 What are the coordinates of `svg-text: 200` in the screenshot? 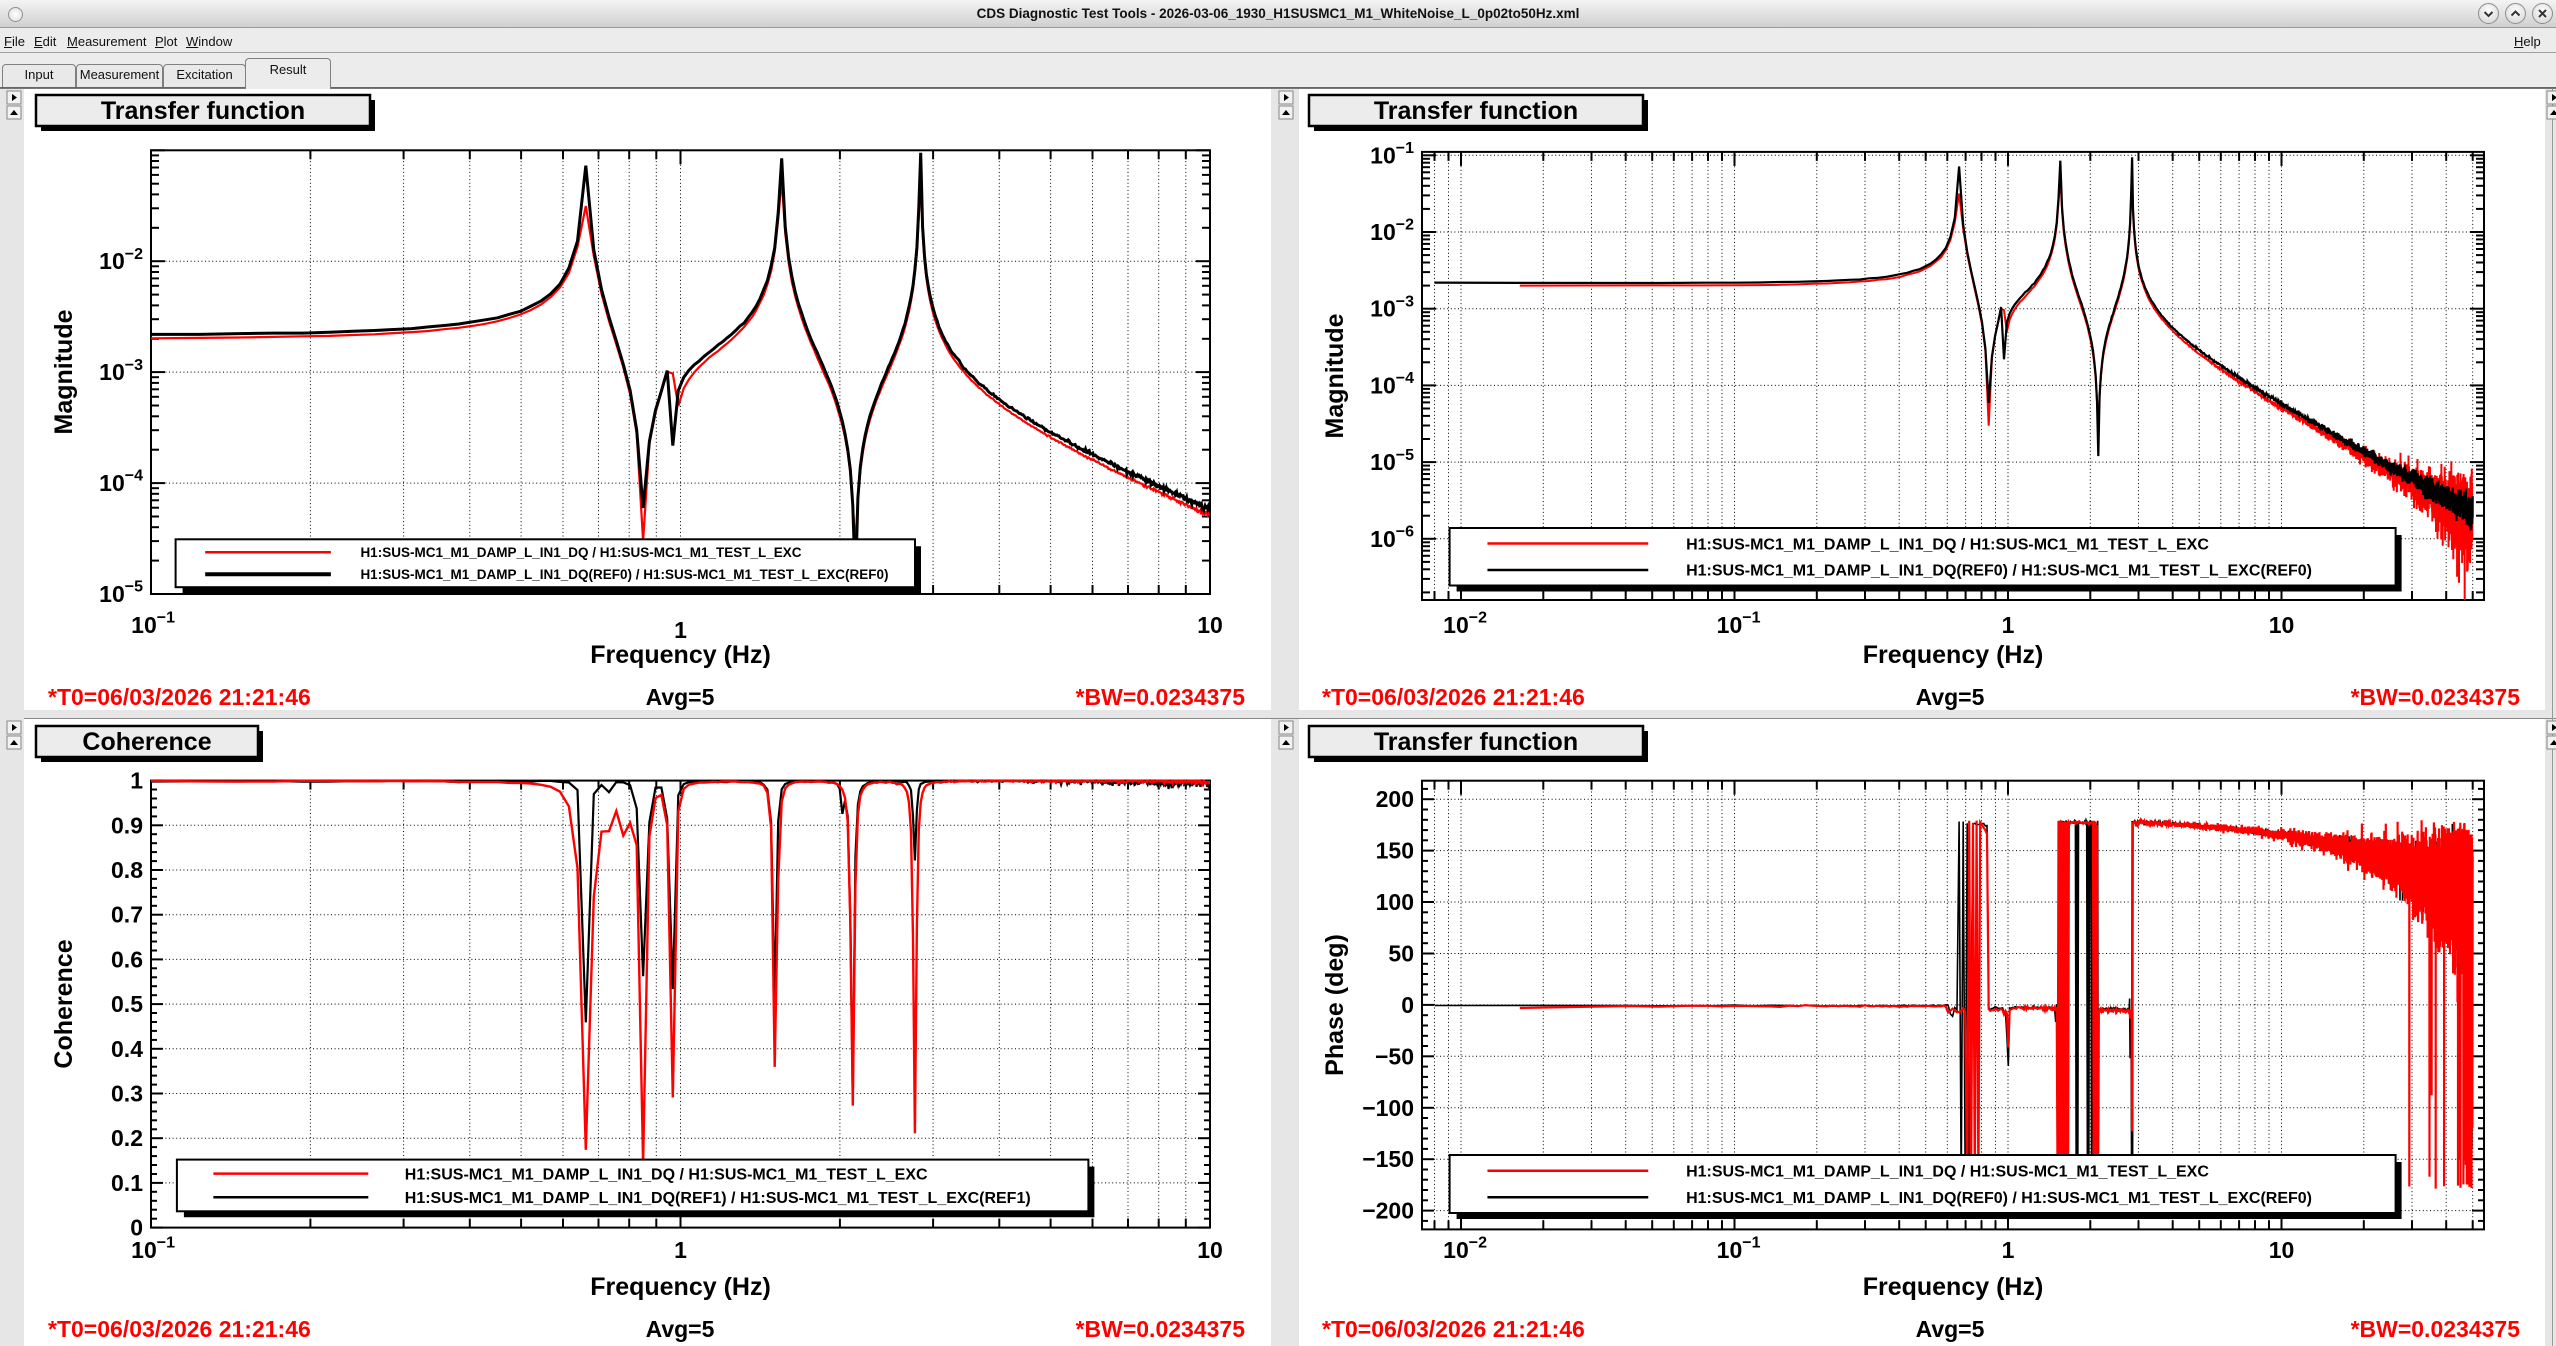 It's located at (1395, 799).